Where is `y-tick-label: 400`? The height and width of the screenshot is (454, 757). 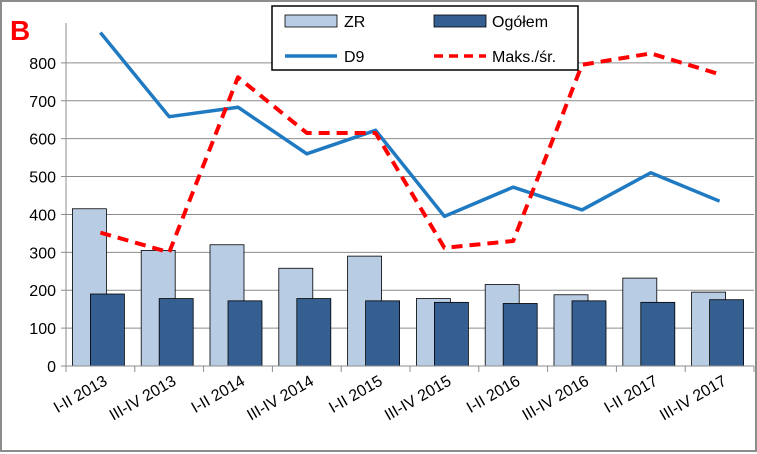 y-tick-label: 400 is located at coordinates (42, 215).